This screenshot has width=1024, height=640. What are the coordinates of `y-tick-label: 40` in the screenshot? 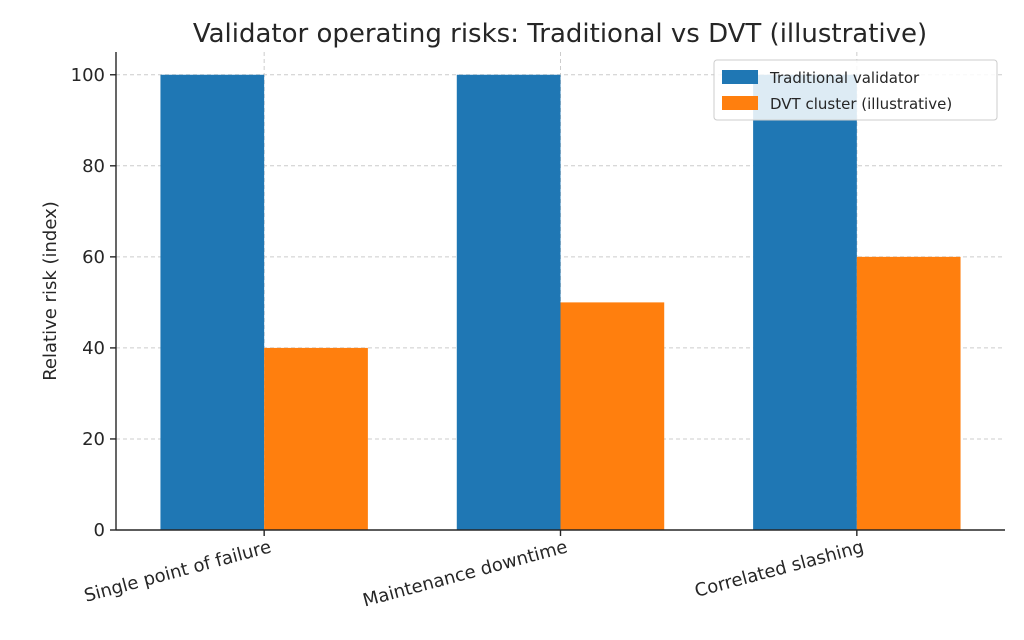 It's located at (93, 348).